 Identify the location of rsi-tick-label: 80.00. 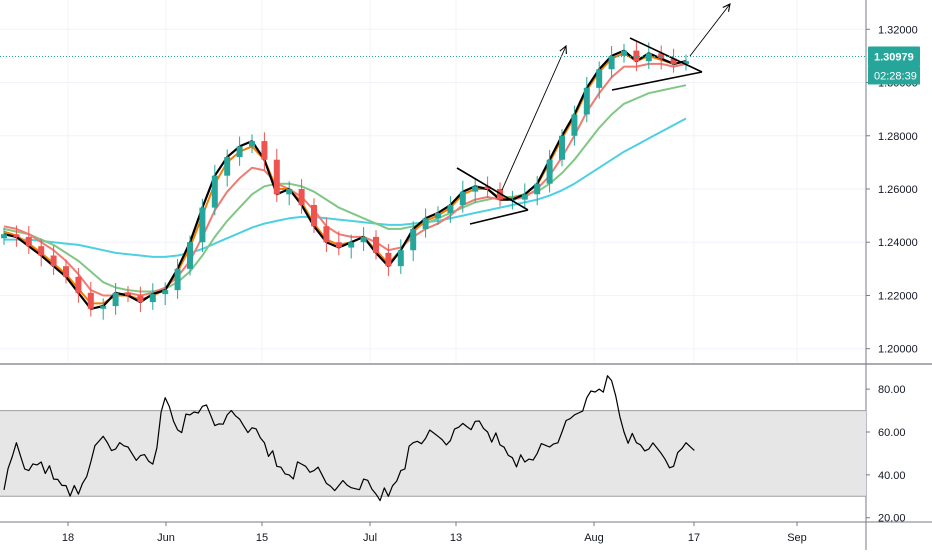
(892, 390).